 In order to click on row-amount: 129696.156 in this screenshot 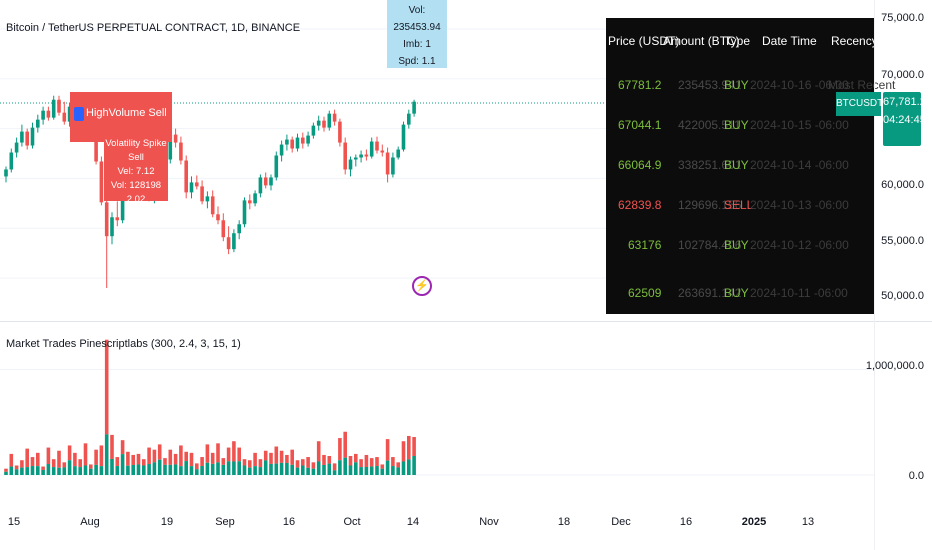, I will do `click(710, 205)`.